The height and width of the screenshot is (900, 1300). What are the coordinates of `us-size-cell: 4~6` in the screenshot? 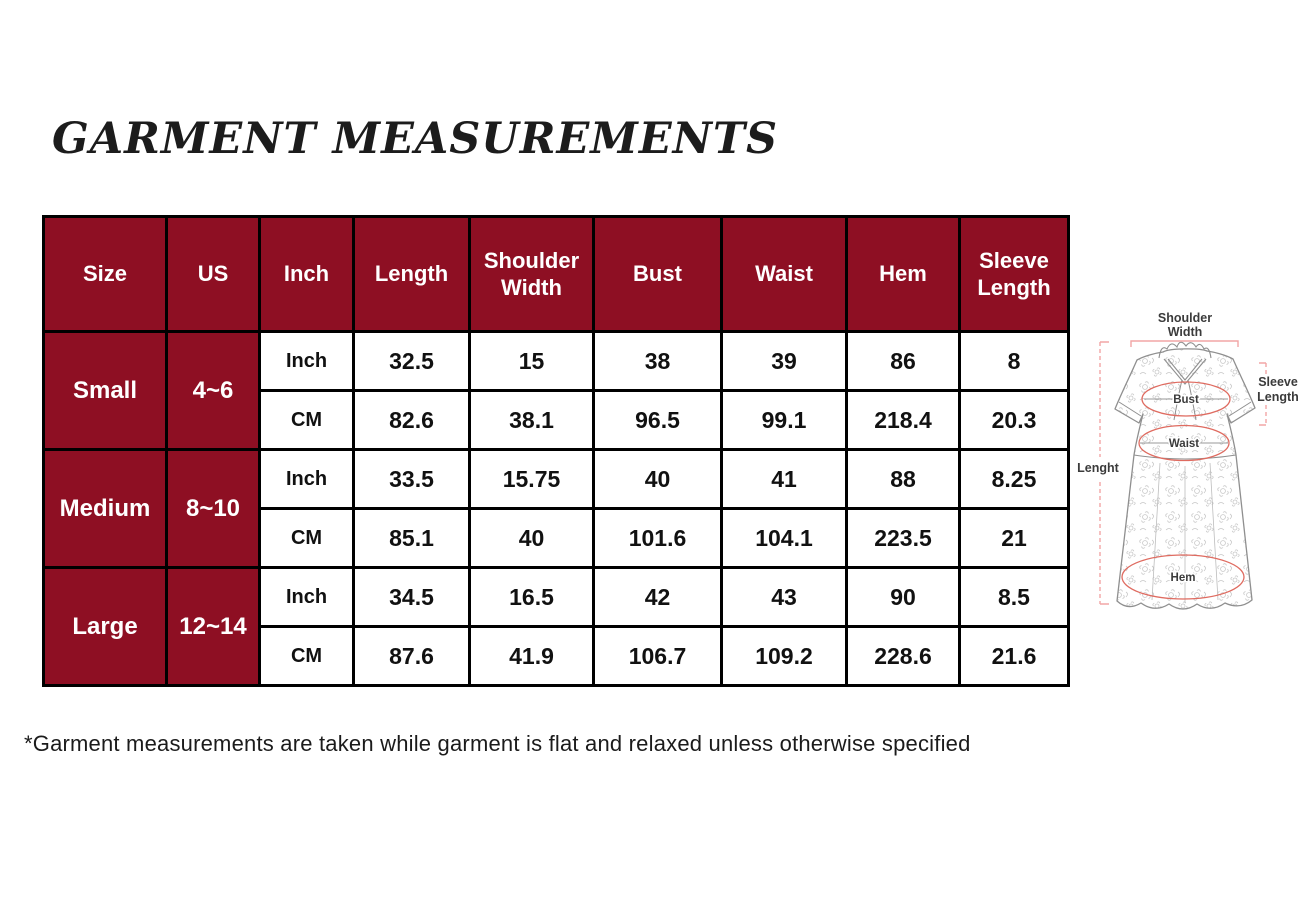 It's located at (213, 390).